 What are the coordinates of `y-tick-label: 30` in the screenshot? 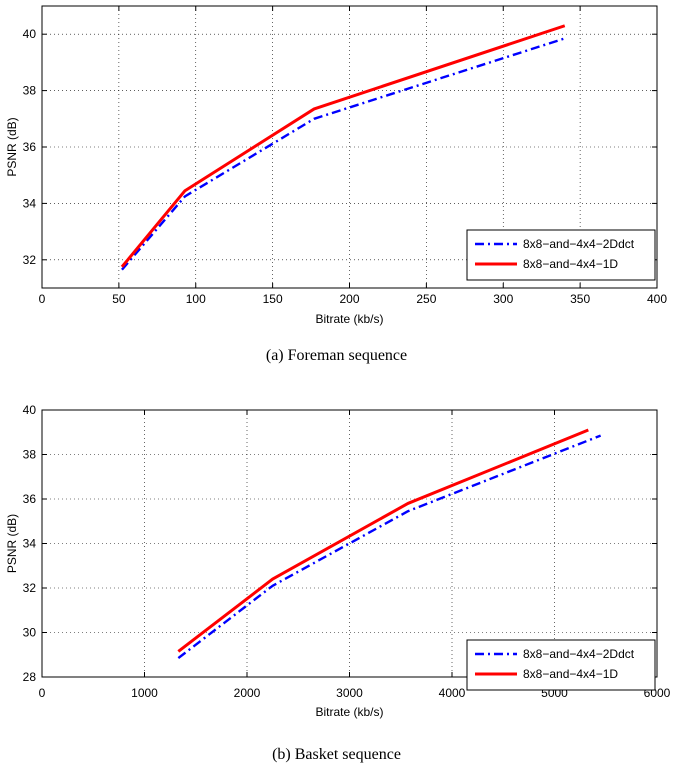 It's located at (30, 633).